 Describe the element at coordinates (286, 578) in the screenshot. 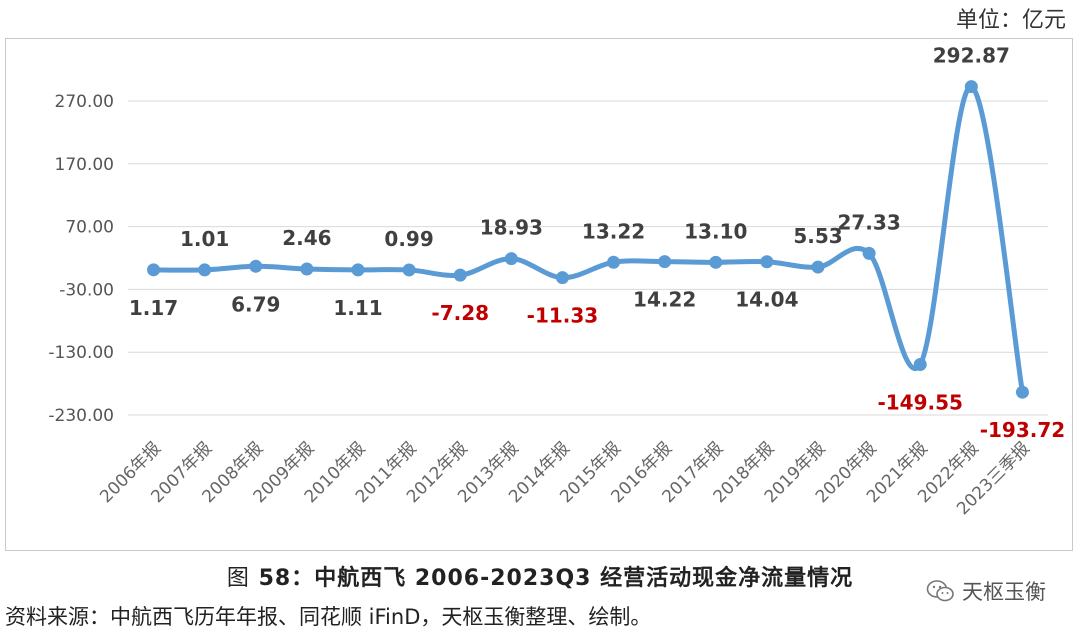

I see `caption-number: 58：` at that location.